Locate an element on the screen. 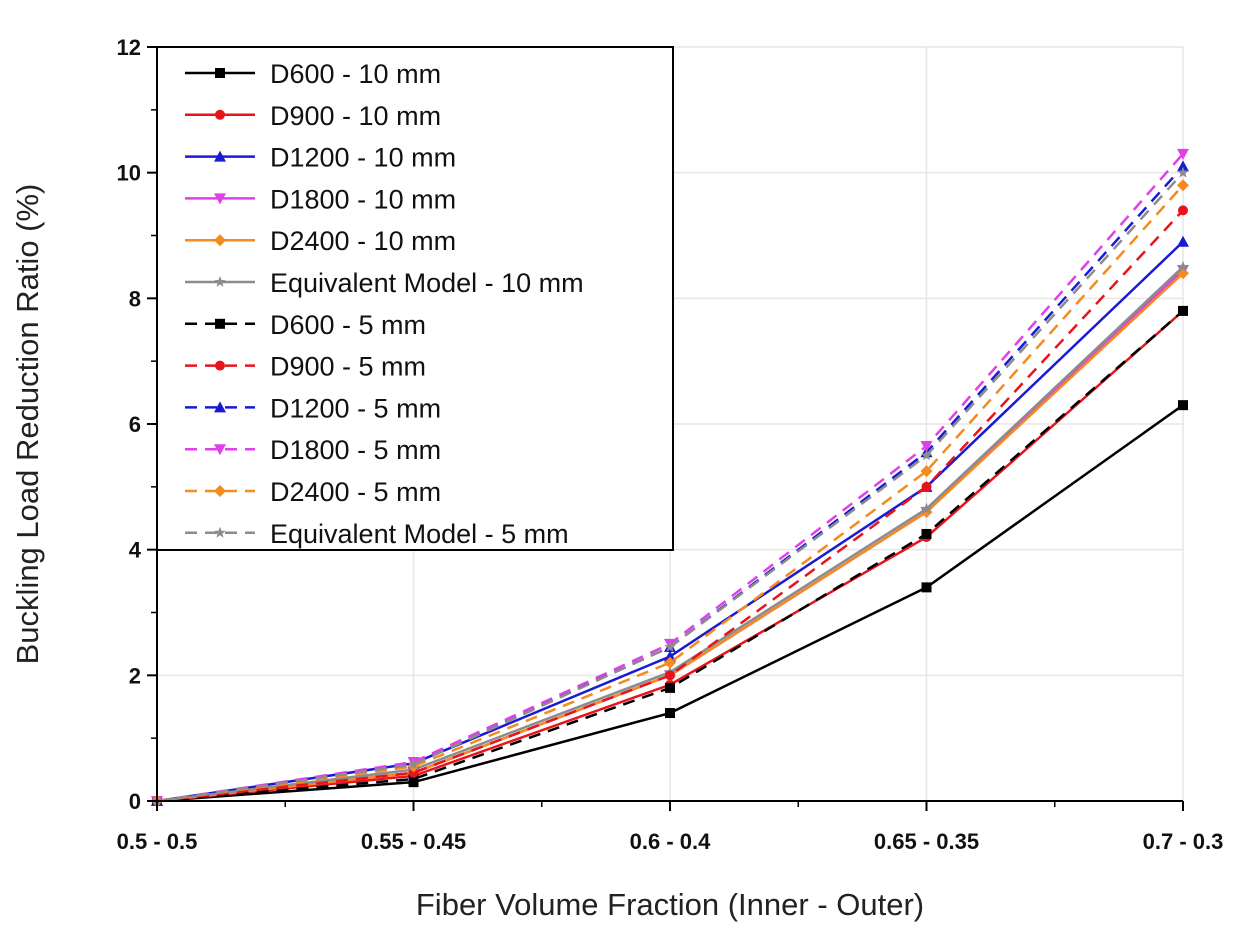 Image resolution: width=1260 pixels, height=935 pixels. y-tick-label: 12 is located at coordinates (129, 47).